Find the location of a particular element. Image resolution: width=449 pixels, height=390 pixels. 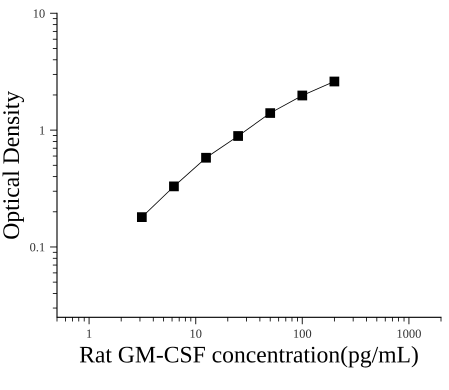

y-tick-label: 10 is located at coordinates (39, 13).